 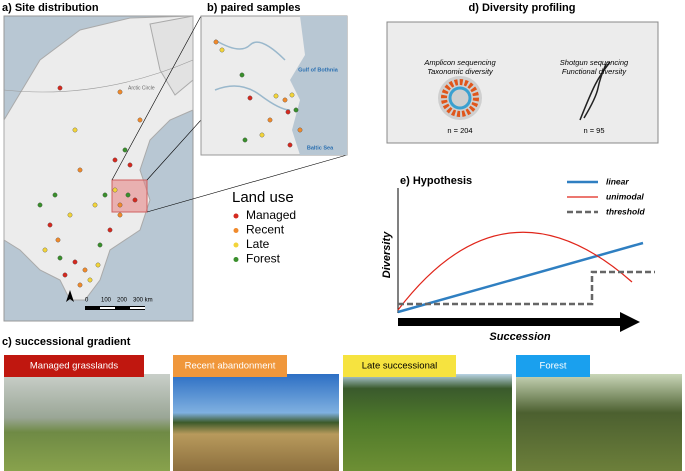 What do you see at coordinates (263, 197) in the screenshot?
I see `legend-title: Land use` at bounding box center [263, 197].